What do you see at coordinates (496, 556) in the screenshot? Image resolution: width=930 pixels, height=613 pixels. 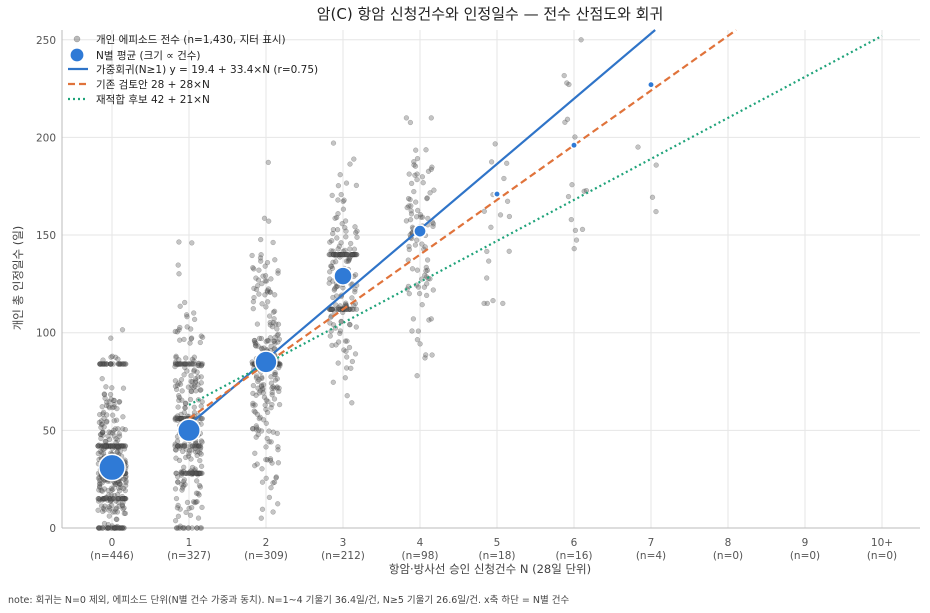 I see `x-tick-count: (n=18)` at bounding box center [496, 556].